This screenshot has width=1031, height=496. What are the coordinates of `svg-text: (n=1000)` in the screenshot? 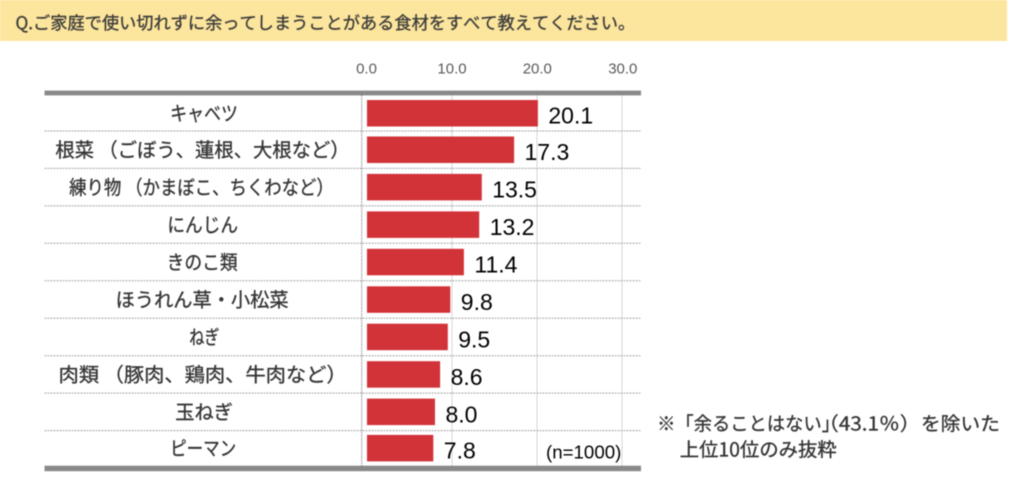 It's located at (583, 452).